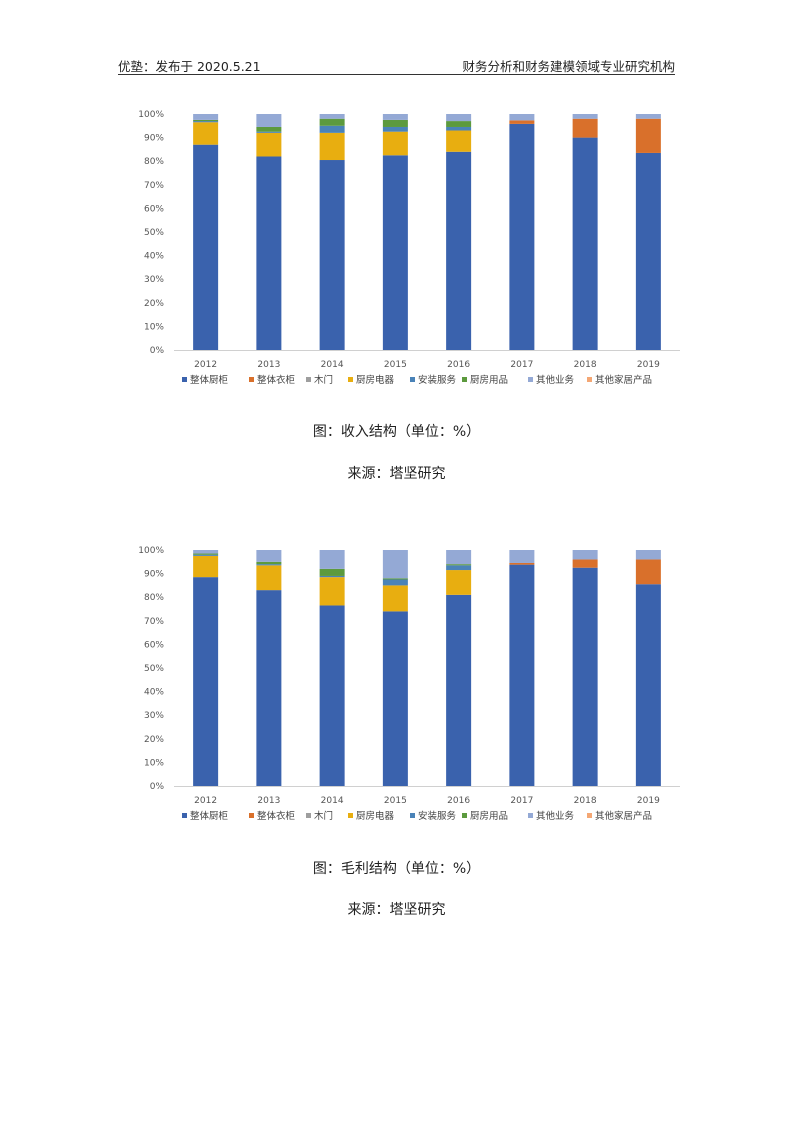 Image resolution: width=793 pixels, height=1122 pixels. I want to click on legend-label: 整体厨柜, so click(209, 816).